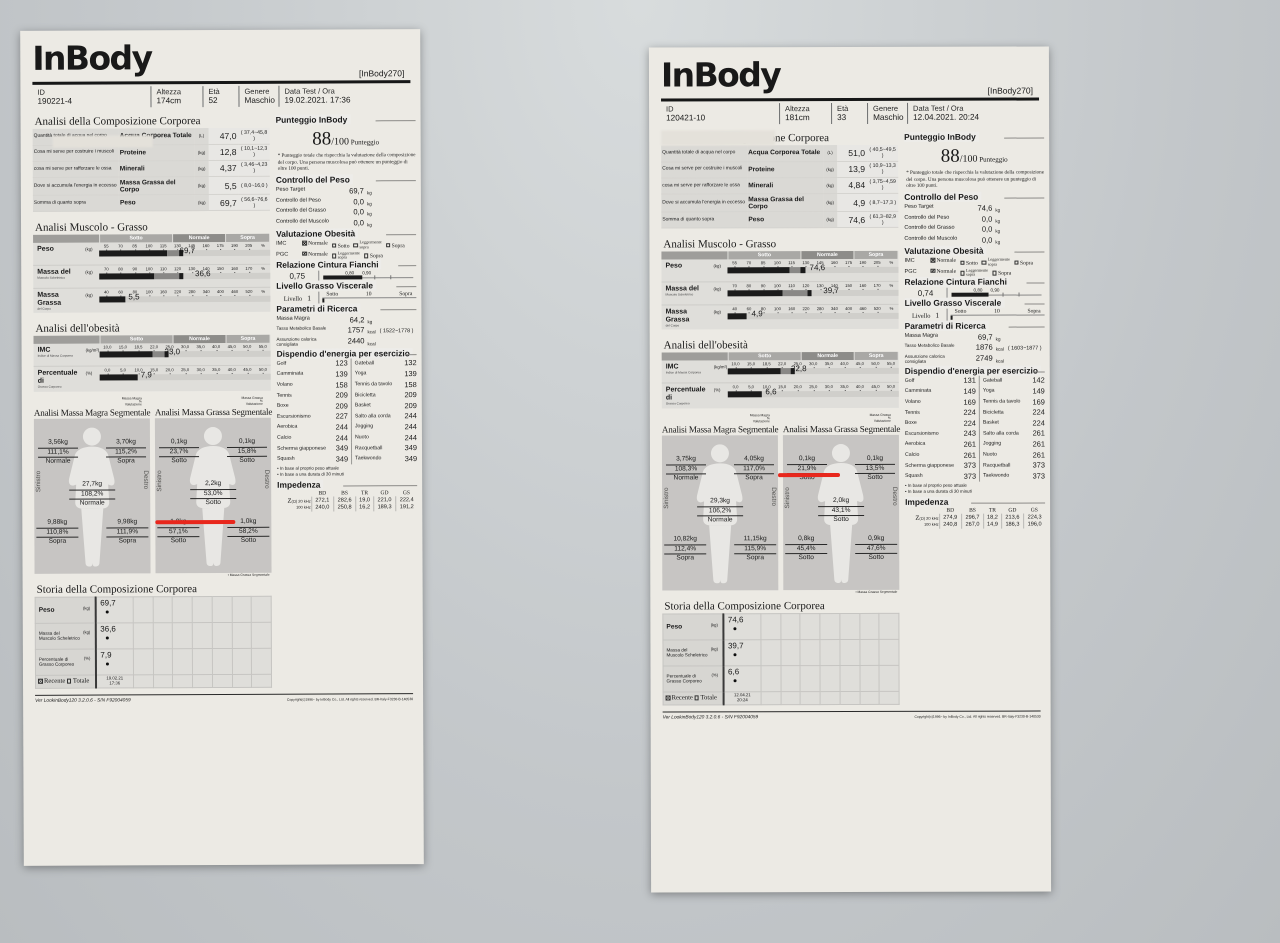 This screenshot has width=1280, height=943. I want to click on muscle-fat-row-unit: (kg), so click(717, 266).